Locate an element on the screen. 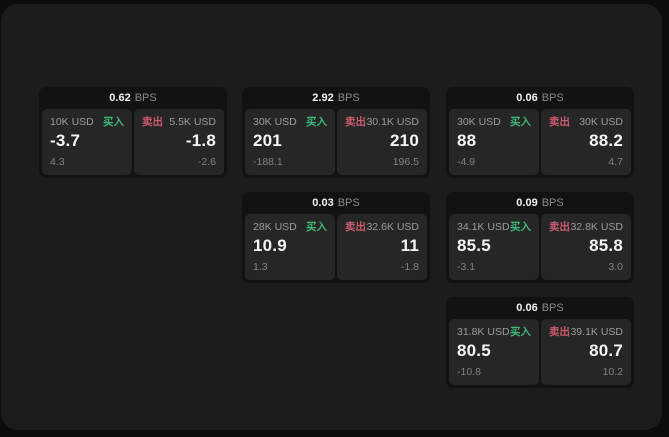 This screenshot has height=437, width=669. sell-delta: 3.0 is located at coordinates (615, 267).